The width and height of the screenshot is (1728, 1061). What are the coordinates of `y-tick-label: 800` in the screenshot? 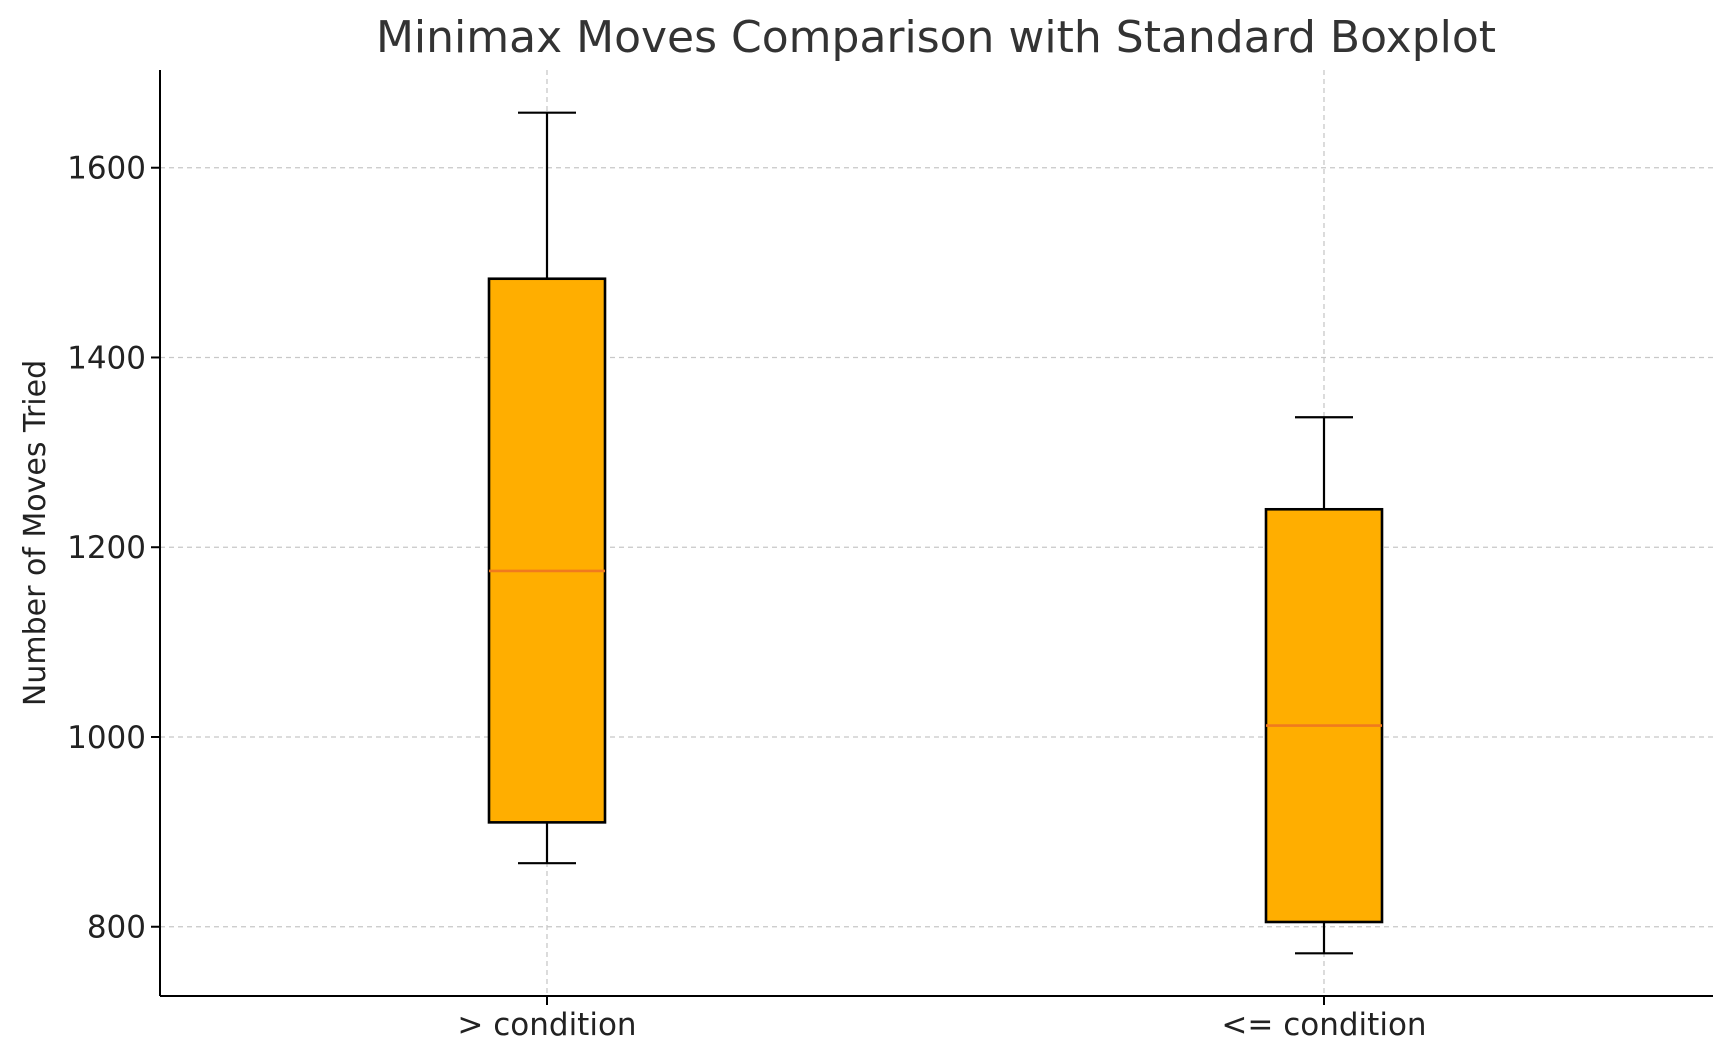 It's located at (116, 928).